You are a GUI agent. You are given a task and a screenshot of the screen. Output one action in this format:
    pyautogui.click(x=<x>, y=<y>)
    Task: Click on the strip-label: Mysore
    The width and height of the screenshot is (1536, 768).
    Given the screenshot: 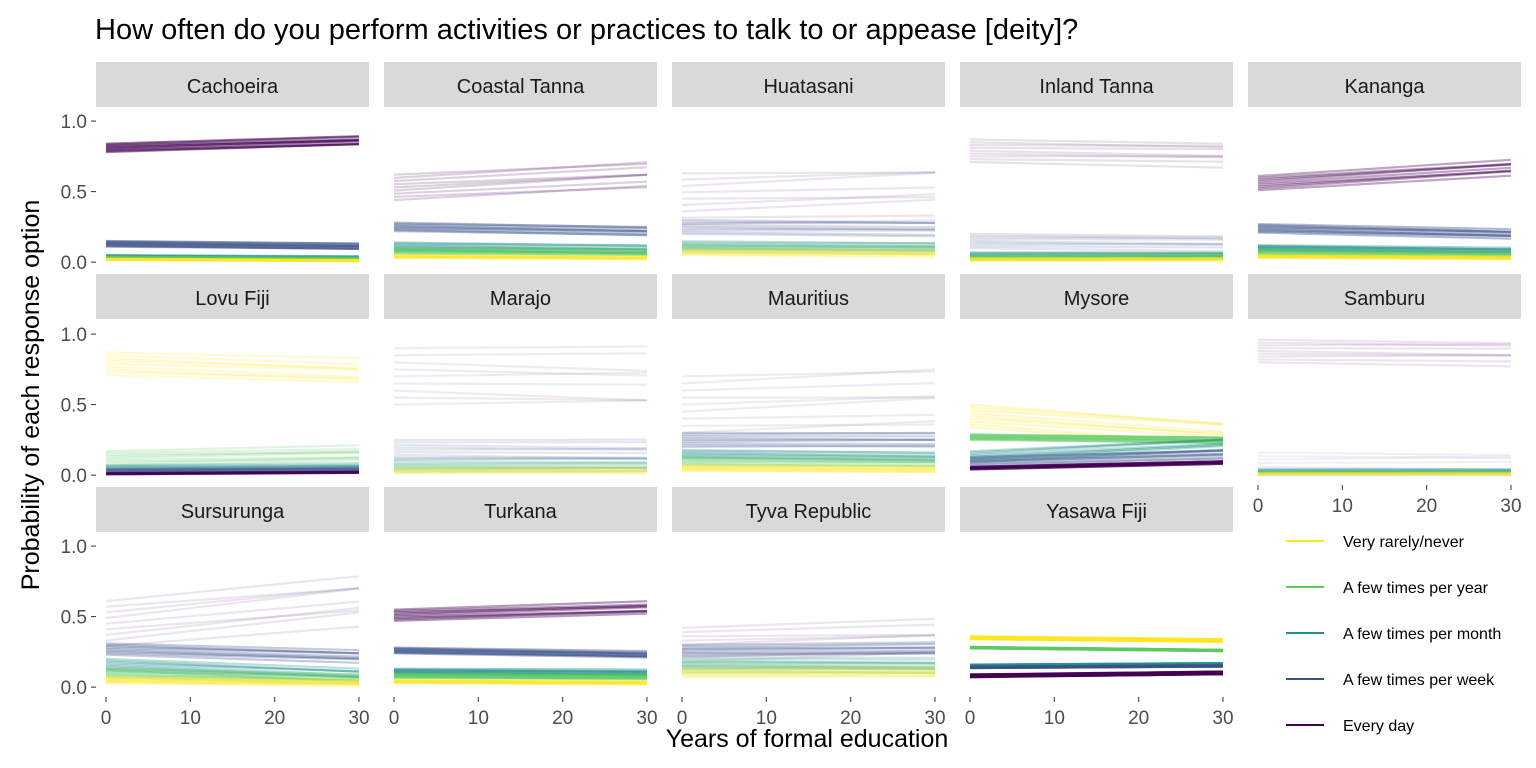 What is the action you would take?
    pyautogui.click(x=1097, y=299)
    